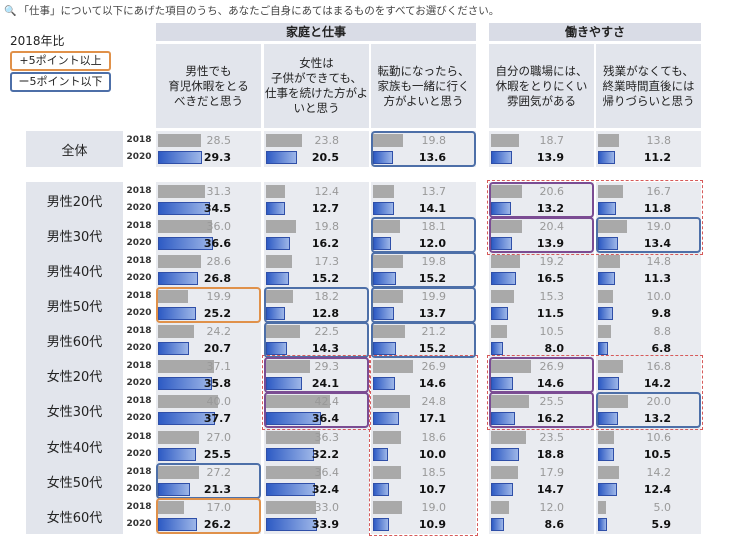 The image size is (736, 543). I want to click on row-label: 男性20代, so click(74, 200).